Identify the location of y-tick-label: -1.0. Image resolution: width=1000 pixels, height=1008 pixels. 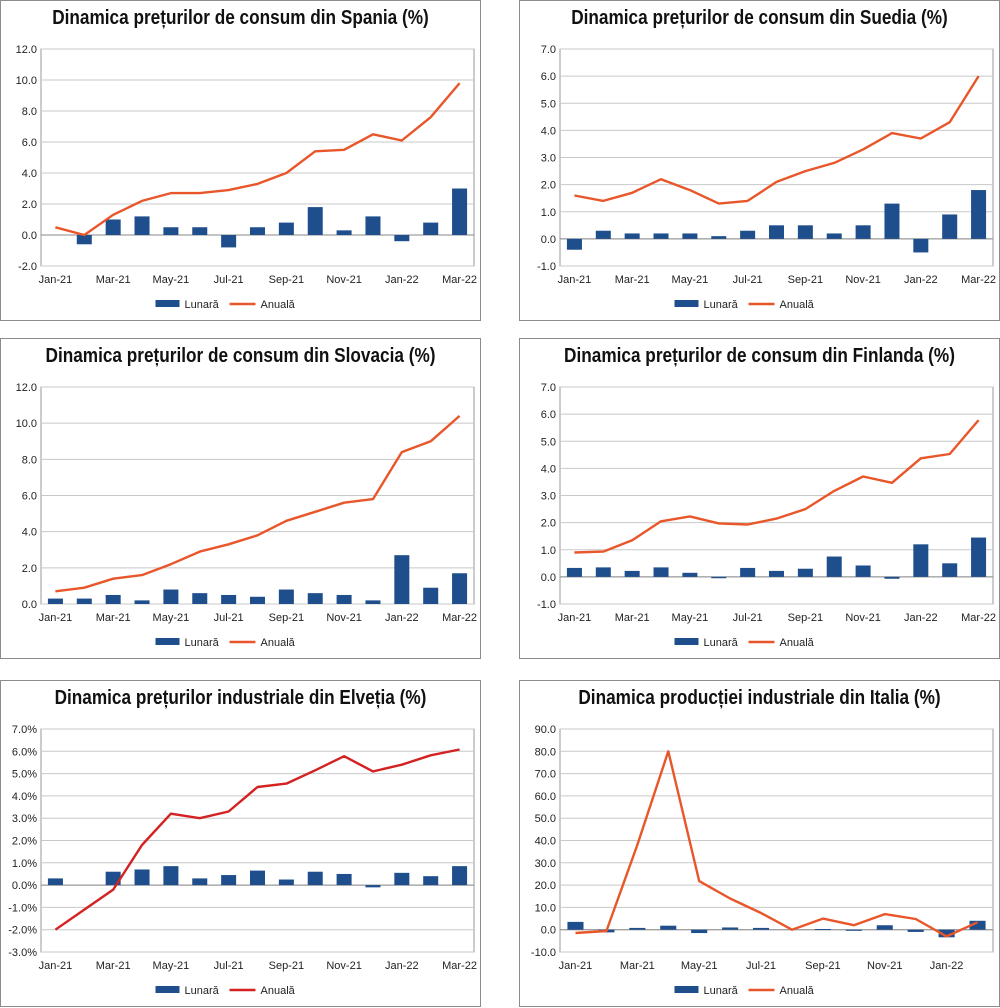
(546, 605).